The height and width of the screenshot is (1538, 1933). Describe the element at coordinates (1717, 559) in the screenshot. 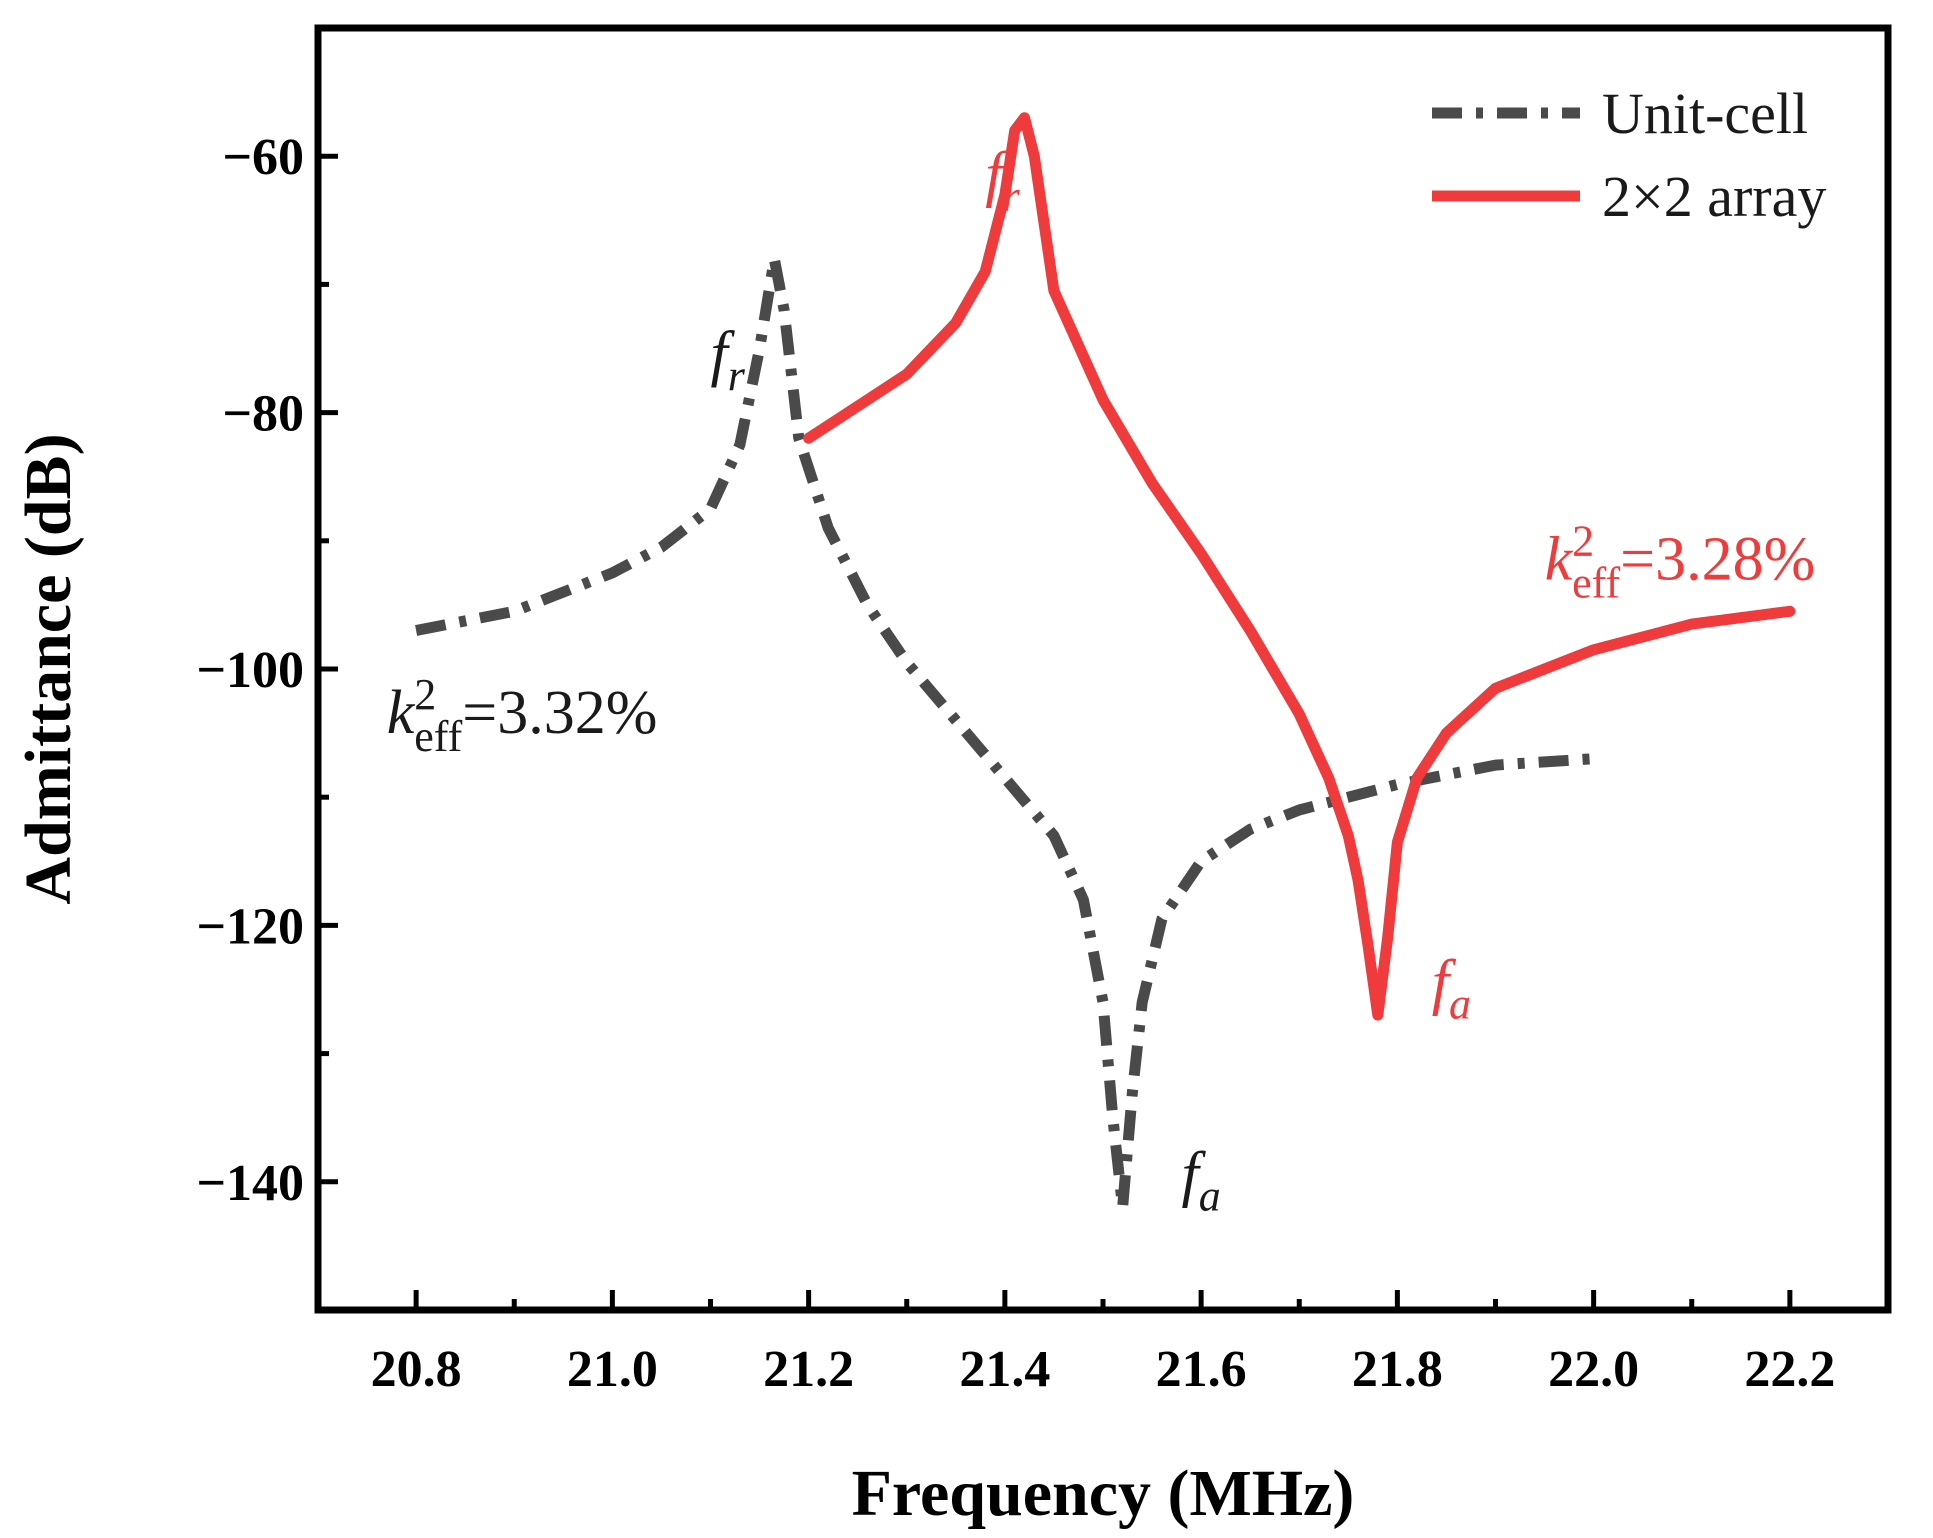

I see `annotation-value: =3.28%` at that location.